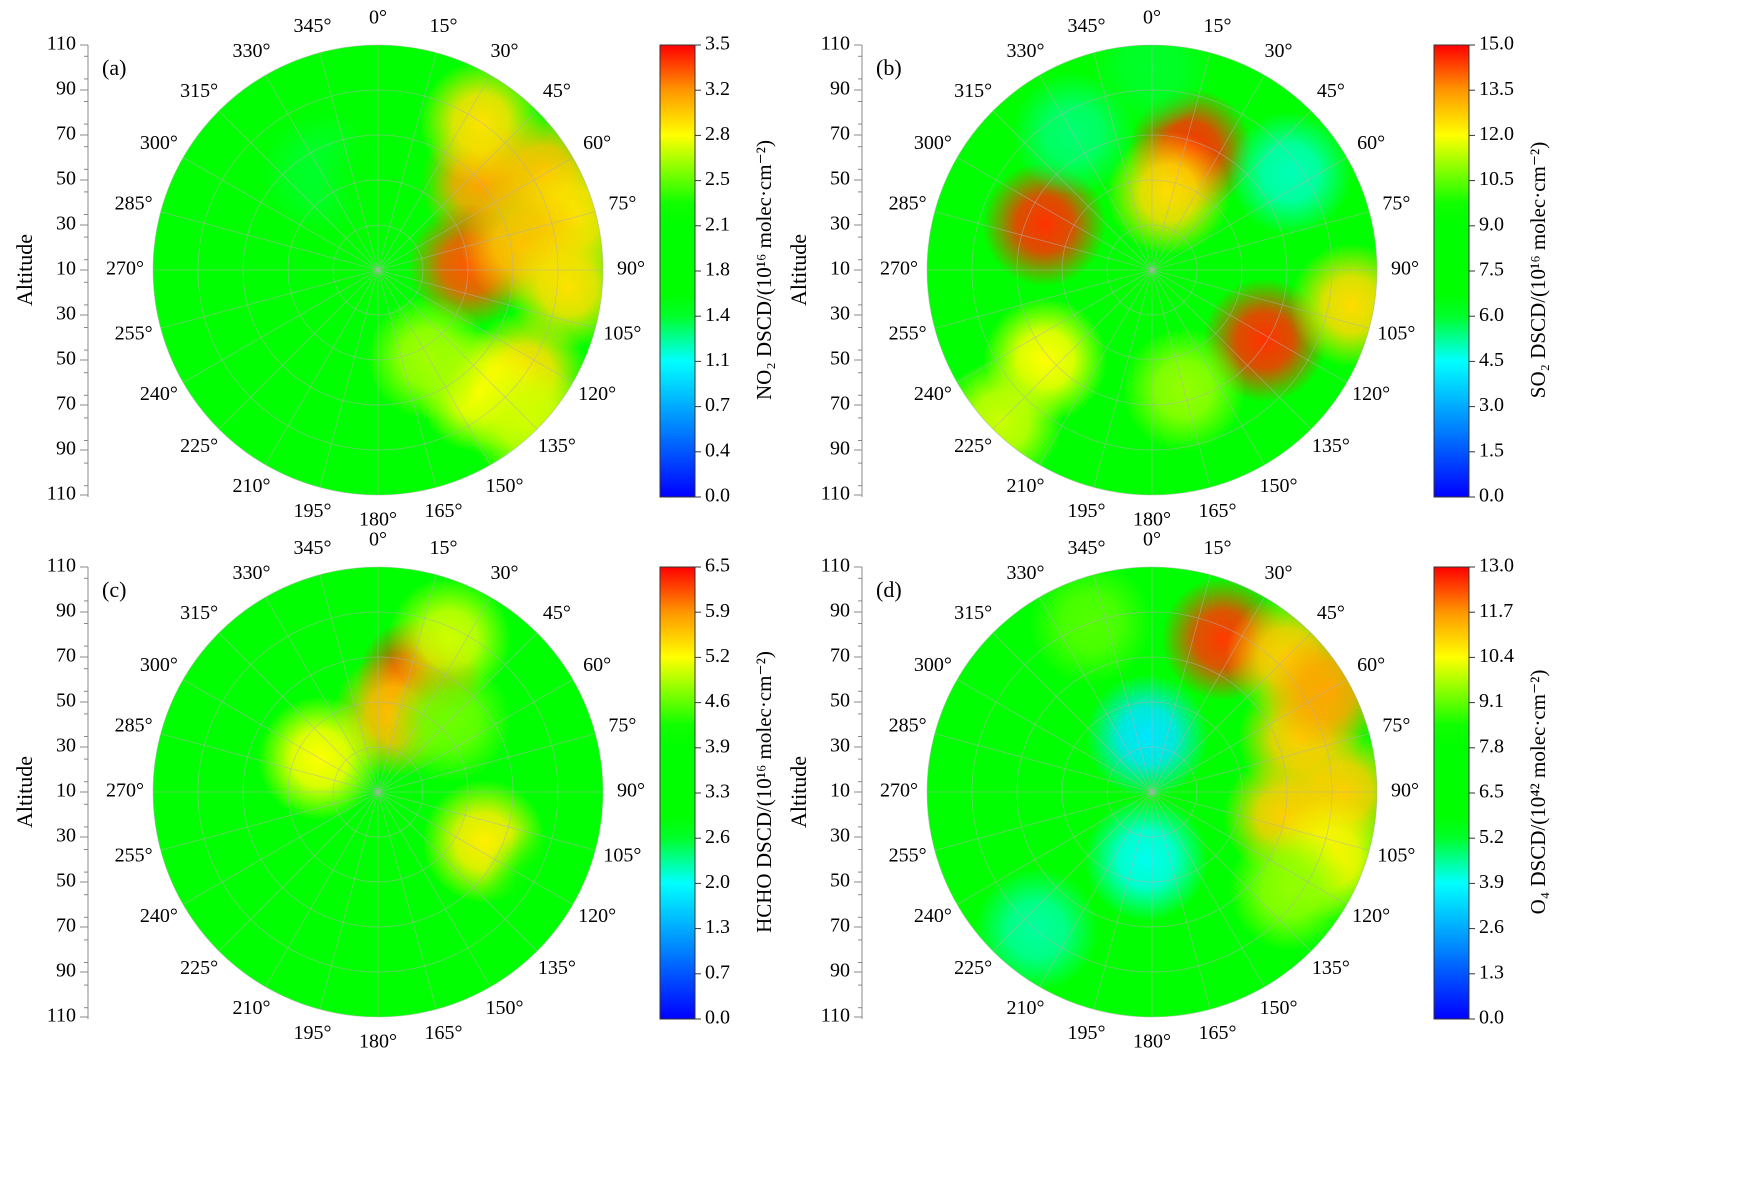 This screenshot has width=1764, height=1202. Describe the element at coordinates (1496, 656) in the screenshot. I see `colorbar-tick-label: 10.4` at that location.